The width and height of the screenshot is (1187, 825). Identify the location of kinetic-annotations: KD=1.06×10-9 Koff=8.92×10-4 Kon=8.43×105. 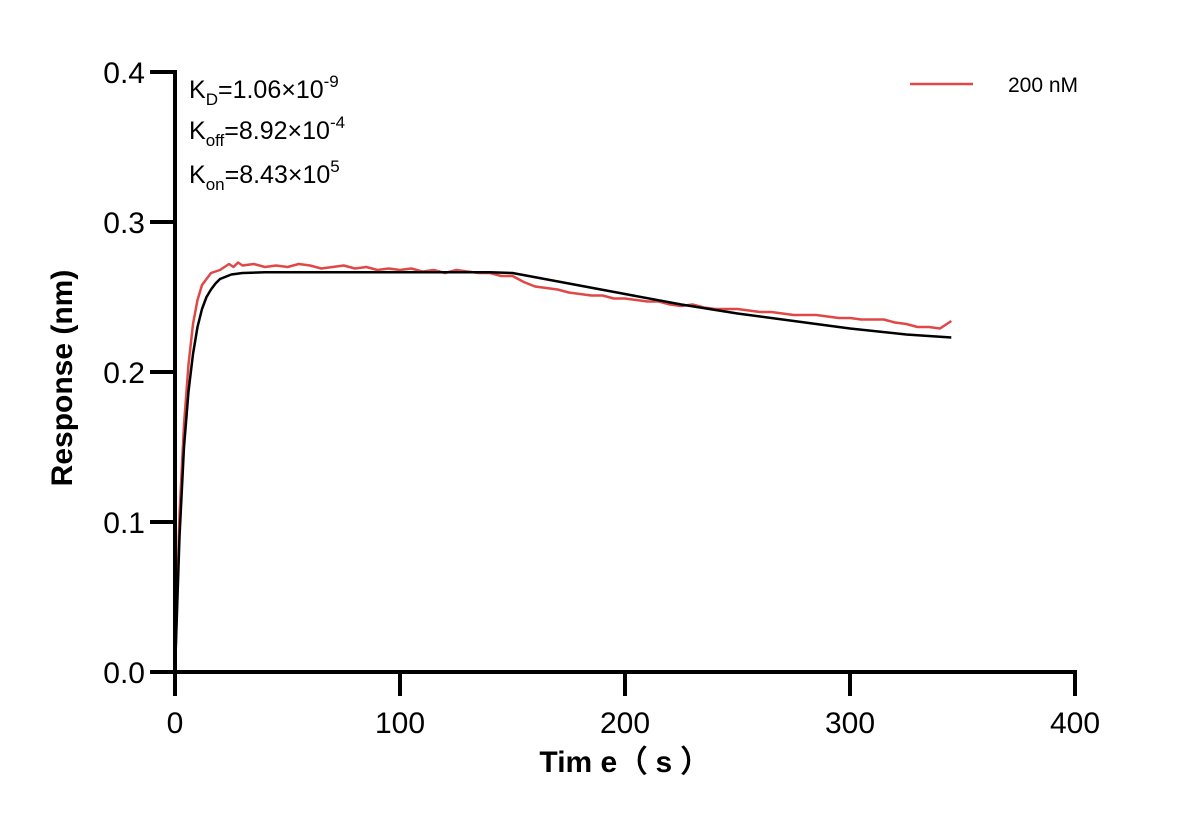
(267, 133).